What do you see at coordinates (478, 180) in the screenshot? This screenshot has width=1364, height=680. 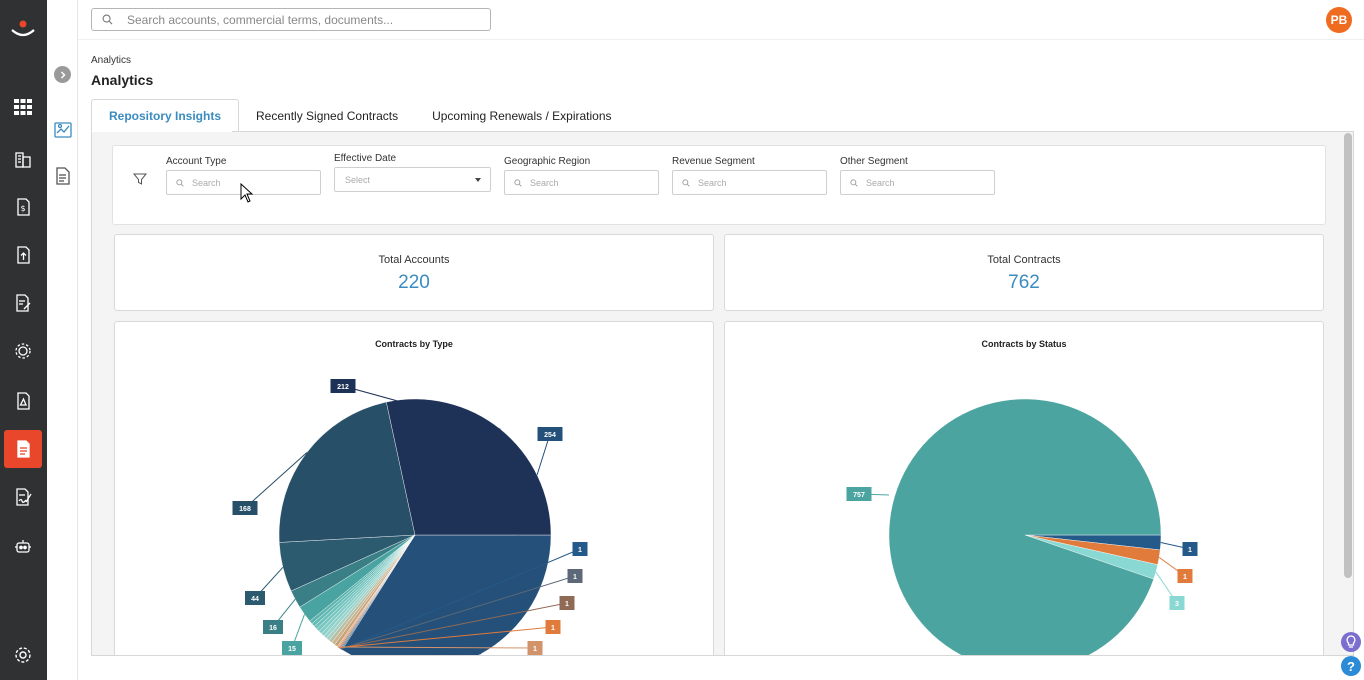 I see `caret-down-icon` at bounding box center [478, 180].